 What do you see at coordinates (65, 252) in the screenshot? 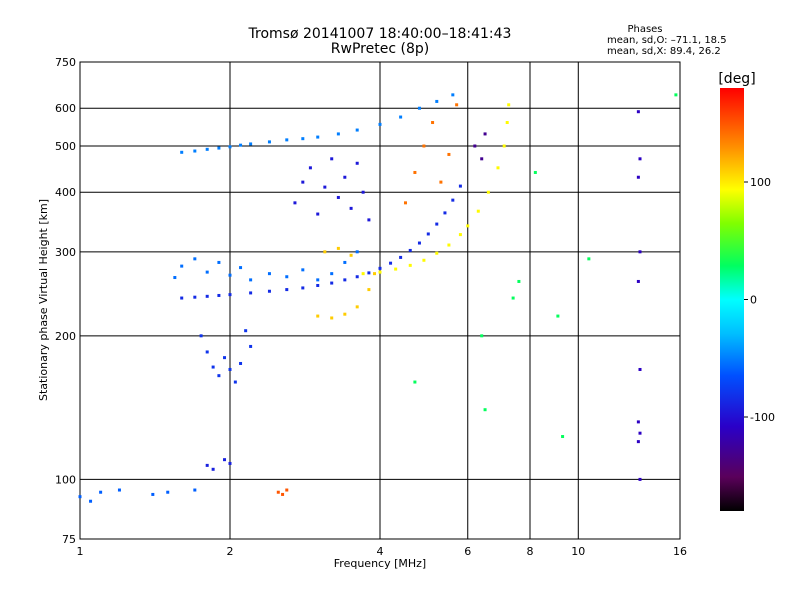
I see `y-tick-label: 300` at bounding box center [65, 252].